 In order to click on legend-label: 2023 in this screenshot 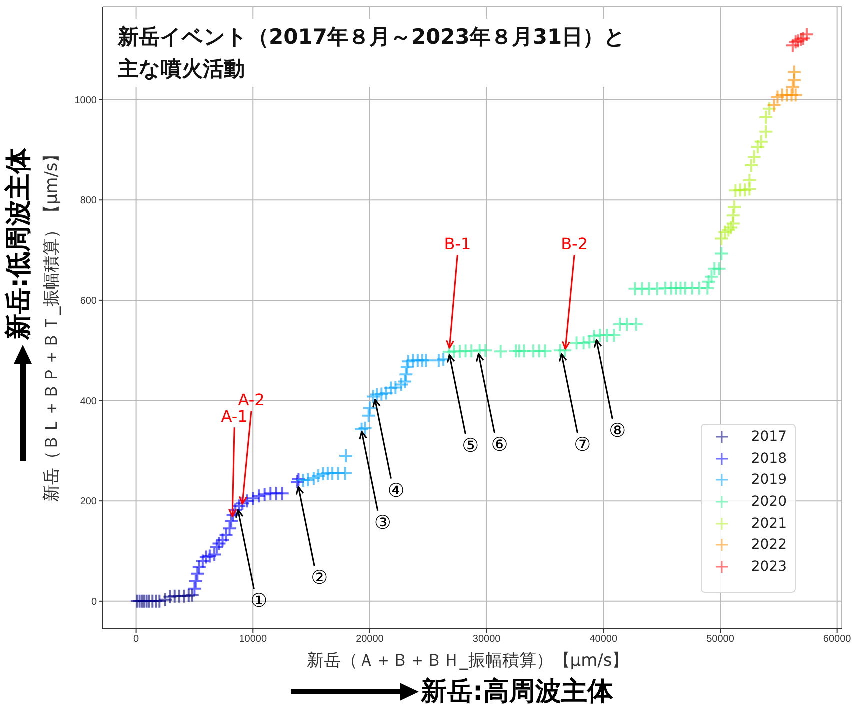, I will do `click(769, 567)`.